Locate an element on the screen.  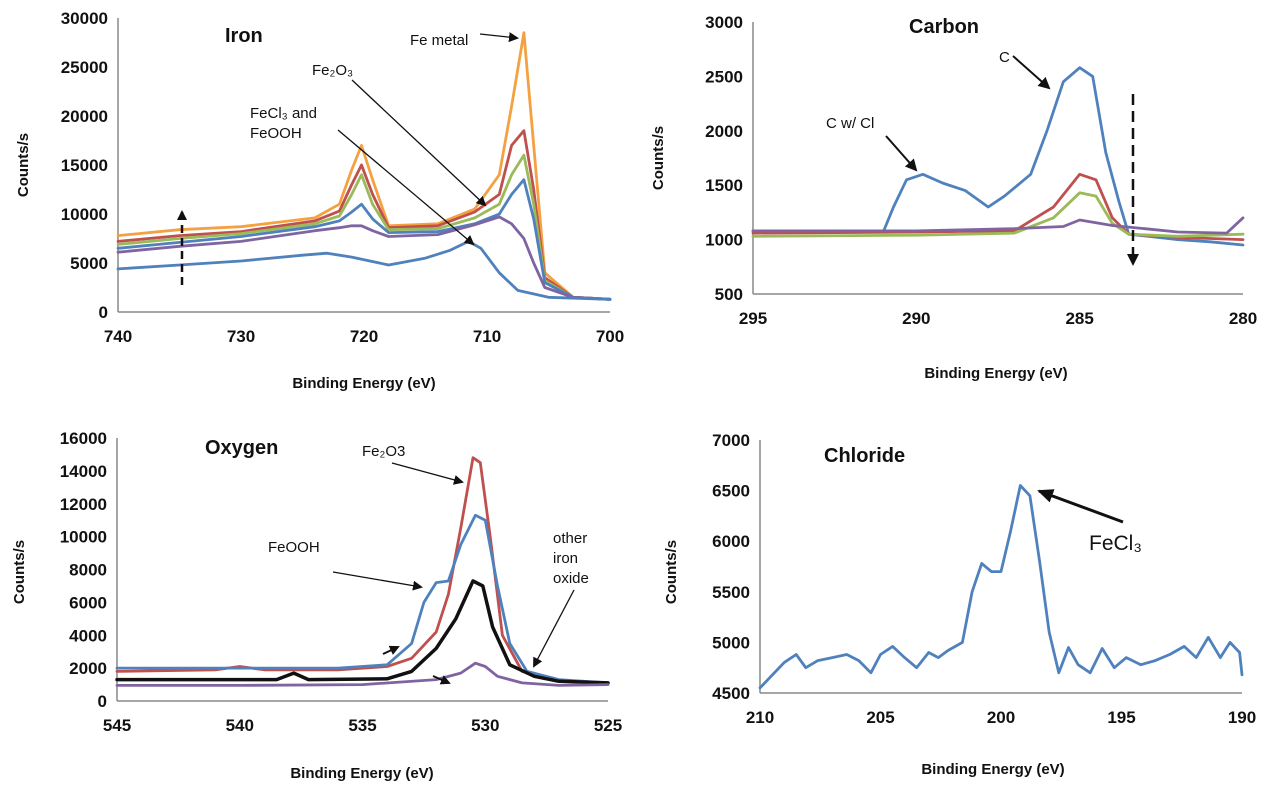
x-tick-label: 535 is located at coordinates (362, 725).